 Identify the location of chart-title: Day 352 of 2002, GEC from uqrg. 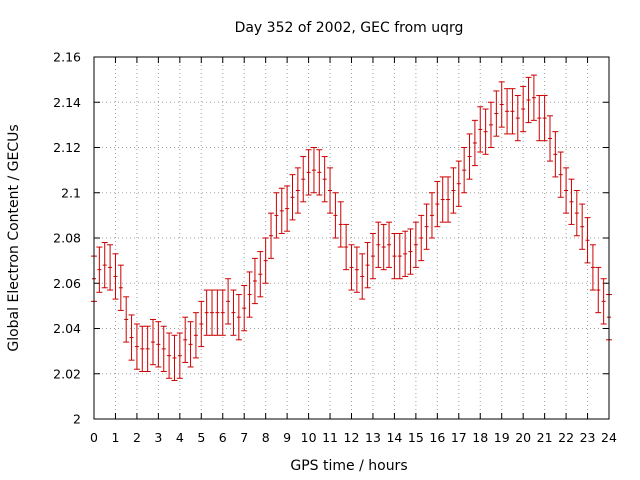
(349, 28).